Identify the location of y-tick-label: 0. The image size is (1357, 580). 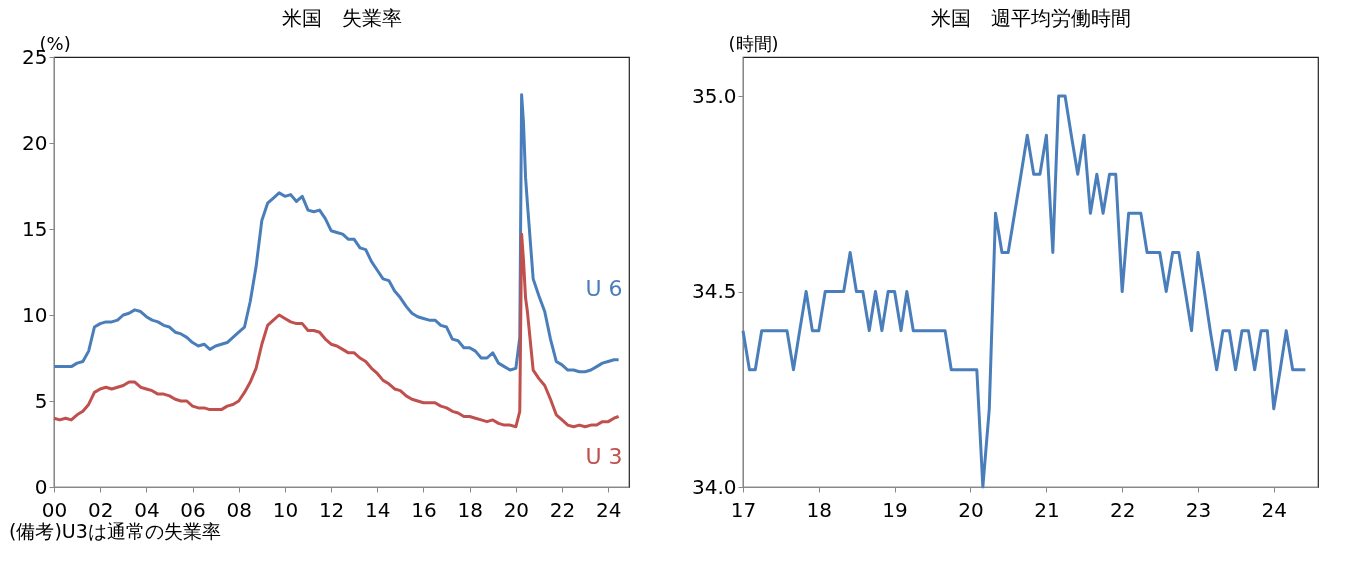
(41, 486).